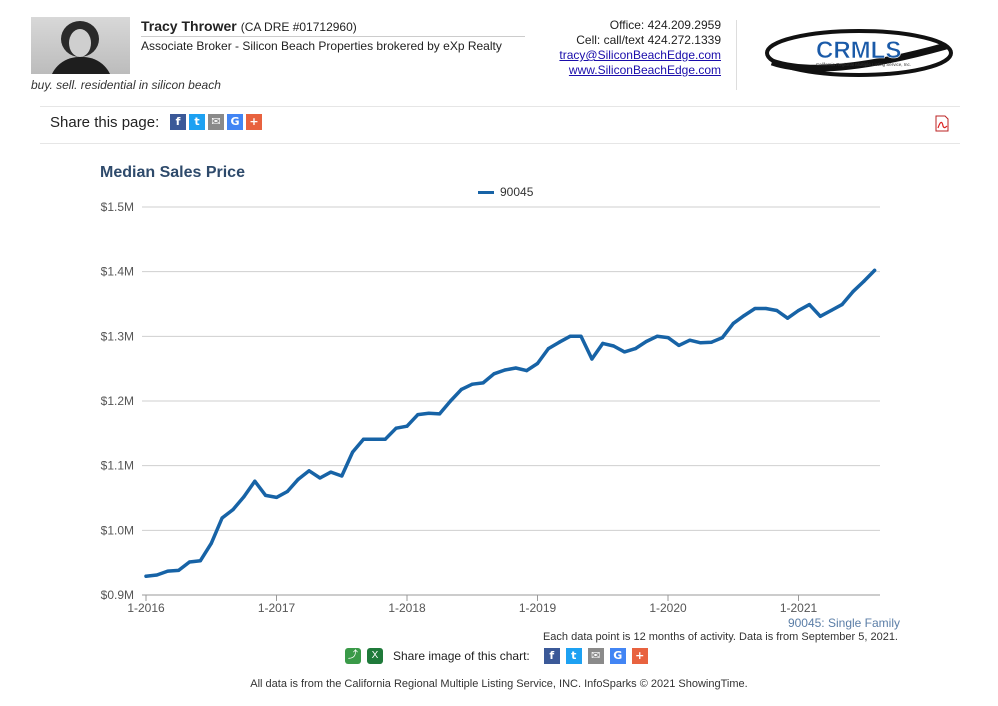  I want to click on share-bar: Share this page: f t ✉ G +, so click(500, 125).